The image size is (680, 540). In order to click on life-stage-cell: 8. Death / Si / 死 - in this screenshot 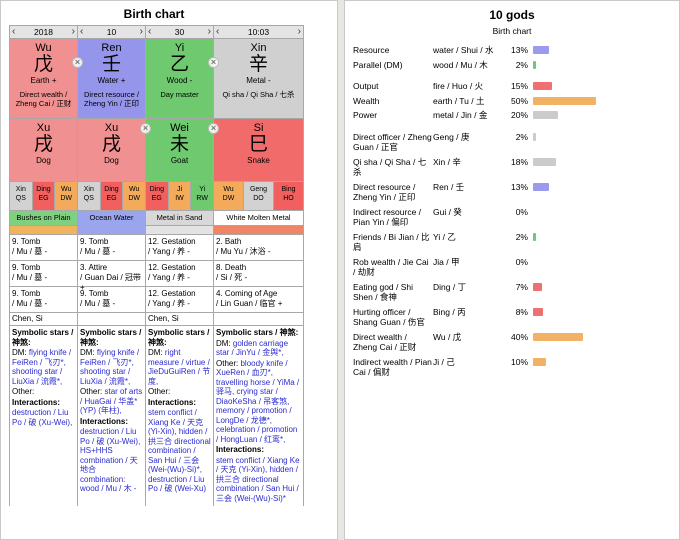, I will do `click(259, 274)`.